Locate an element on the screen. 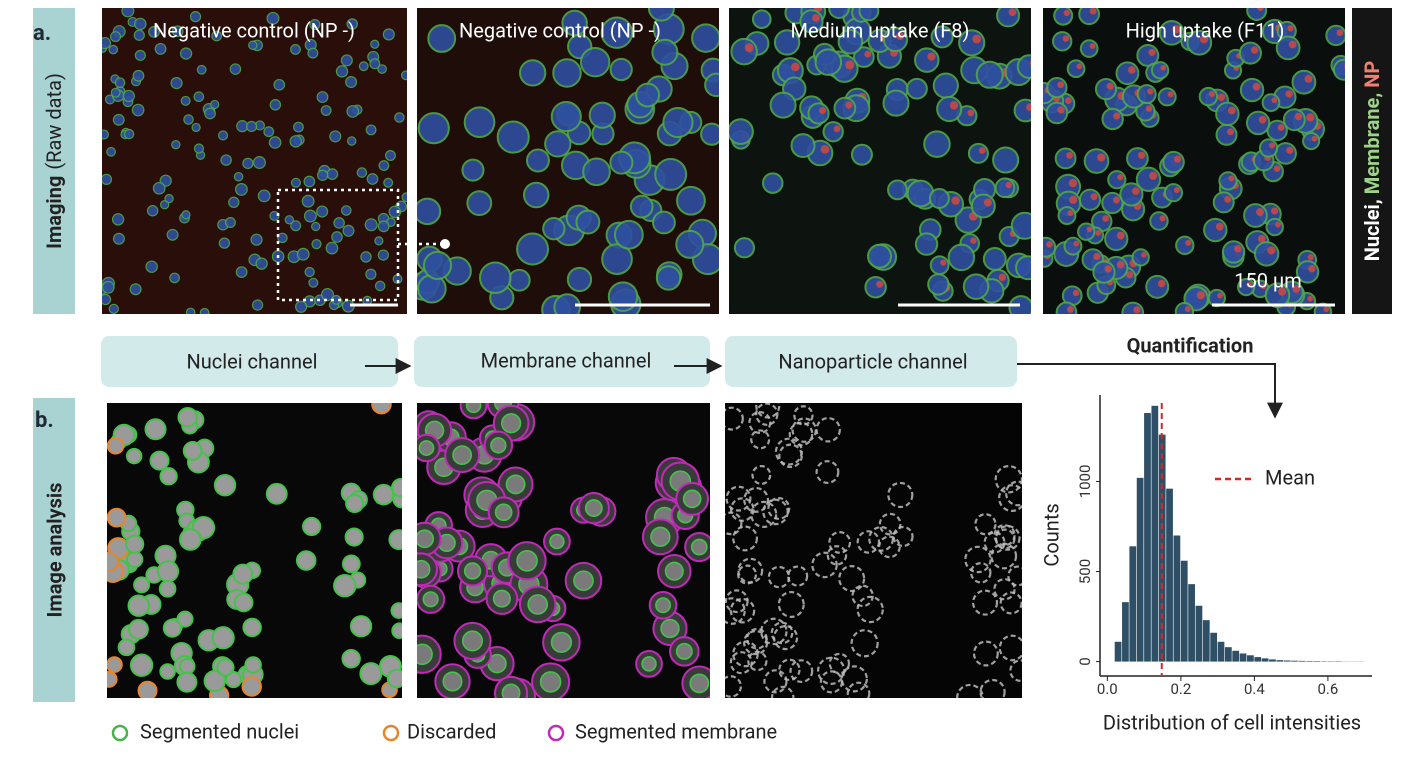 This screenshot has height=757, width=1423. legend-label: Discarded is located at coordinates (451, 731).